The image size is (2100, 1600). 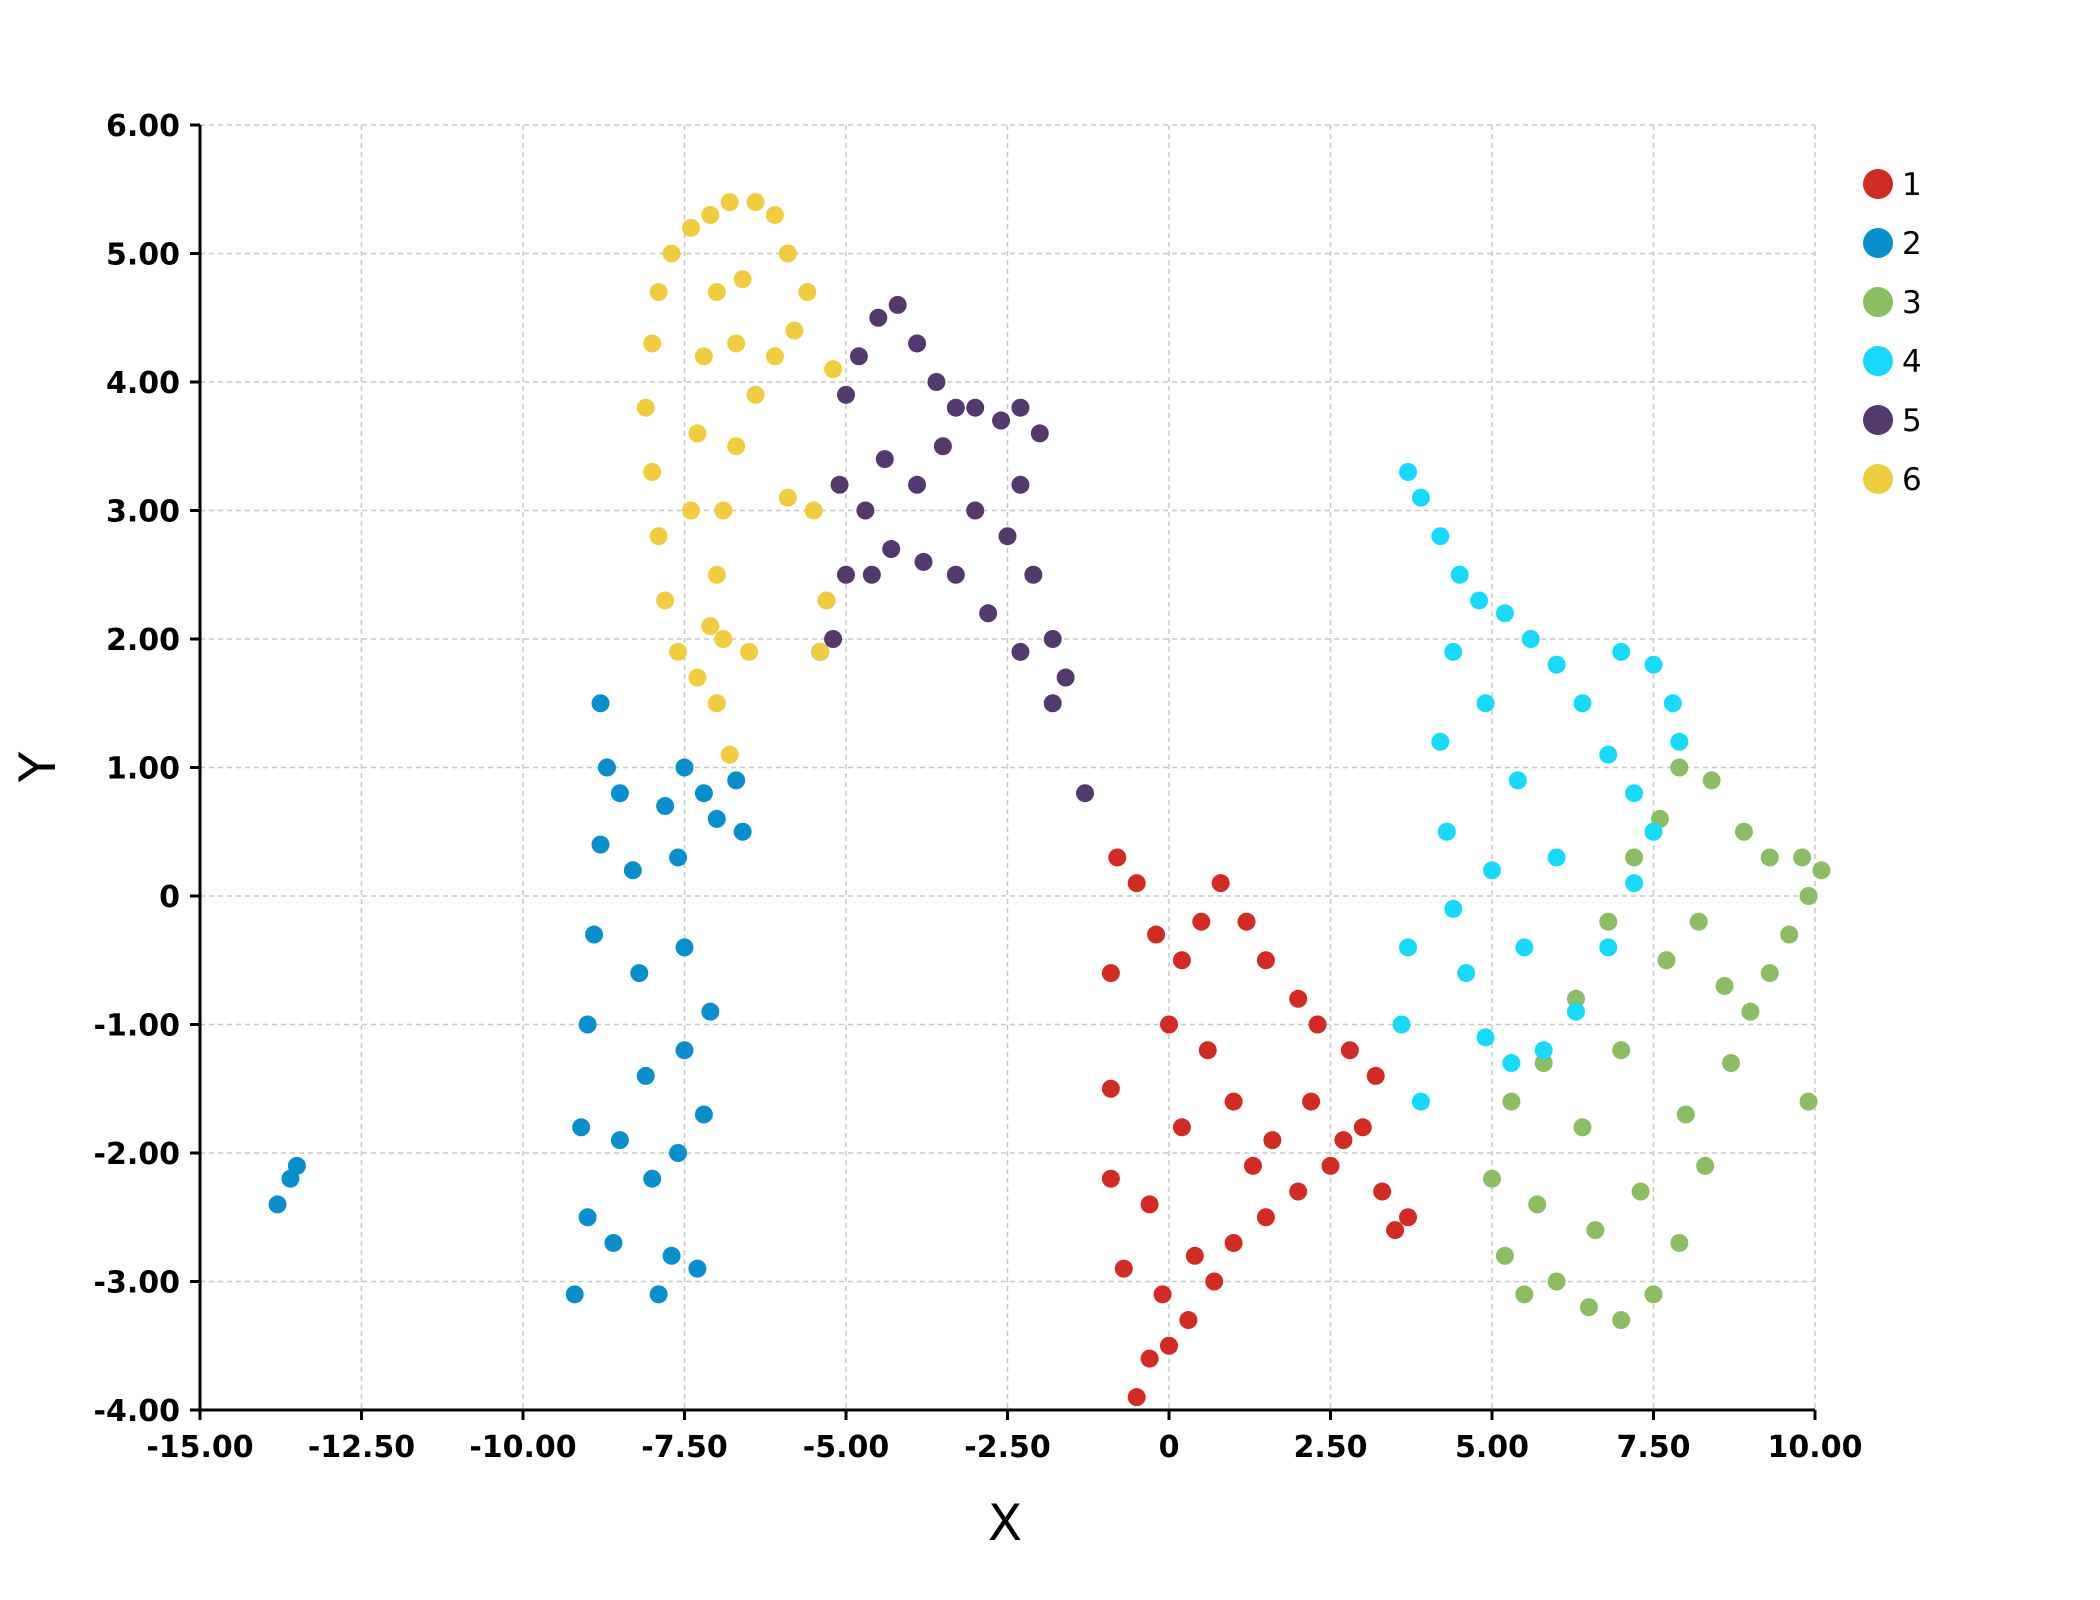 I want to click on legend-label: 5, so click(x=1912, y=421).